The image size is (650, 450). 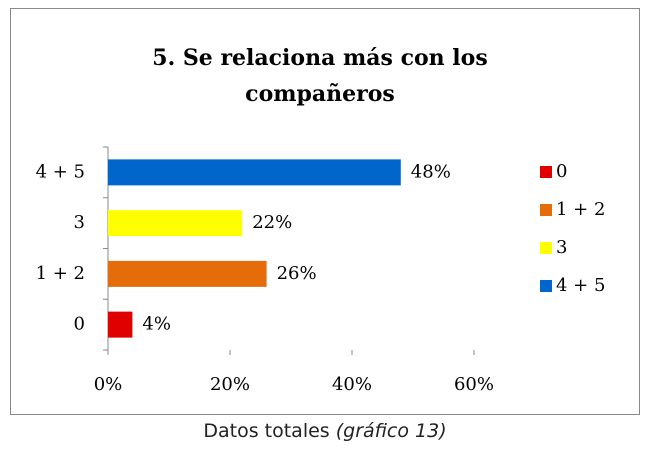 I want to click on data-label: 48%, so click(x=431, y=171).